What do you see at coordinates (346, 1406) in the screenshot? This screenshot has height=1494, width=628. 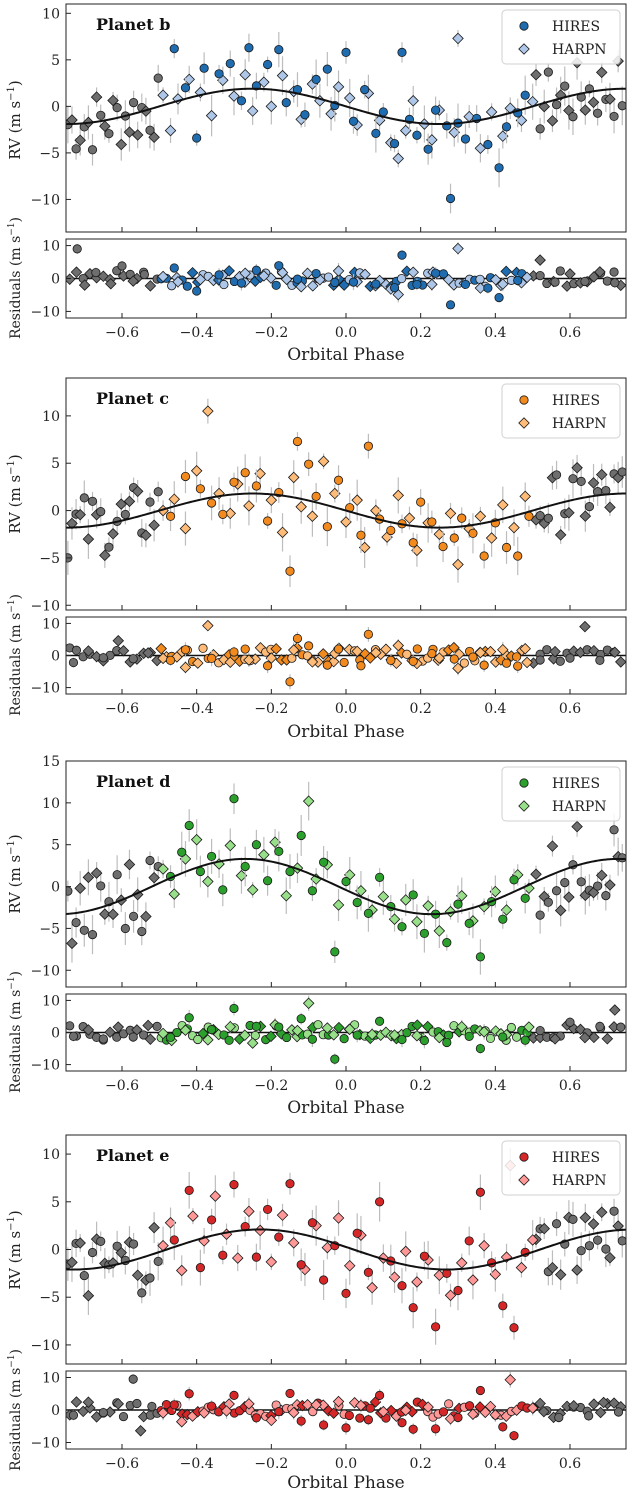 I see `residual-plot-area` at bounding box center [346, 1406].